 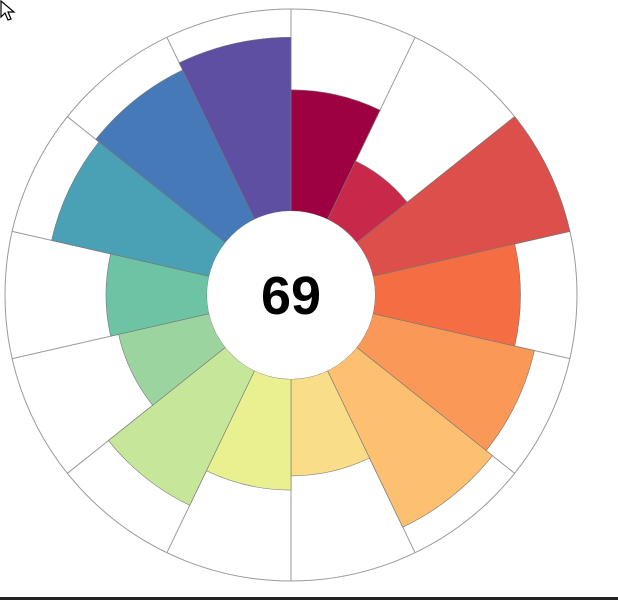 I want to click on center-value-label: 69, so click(x=291, y=296).